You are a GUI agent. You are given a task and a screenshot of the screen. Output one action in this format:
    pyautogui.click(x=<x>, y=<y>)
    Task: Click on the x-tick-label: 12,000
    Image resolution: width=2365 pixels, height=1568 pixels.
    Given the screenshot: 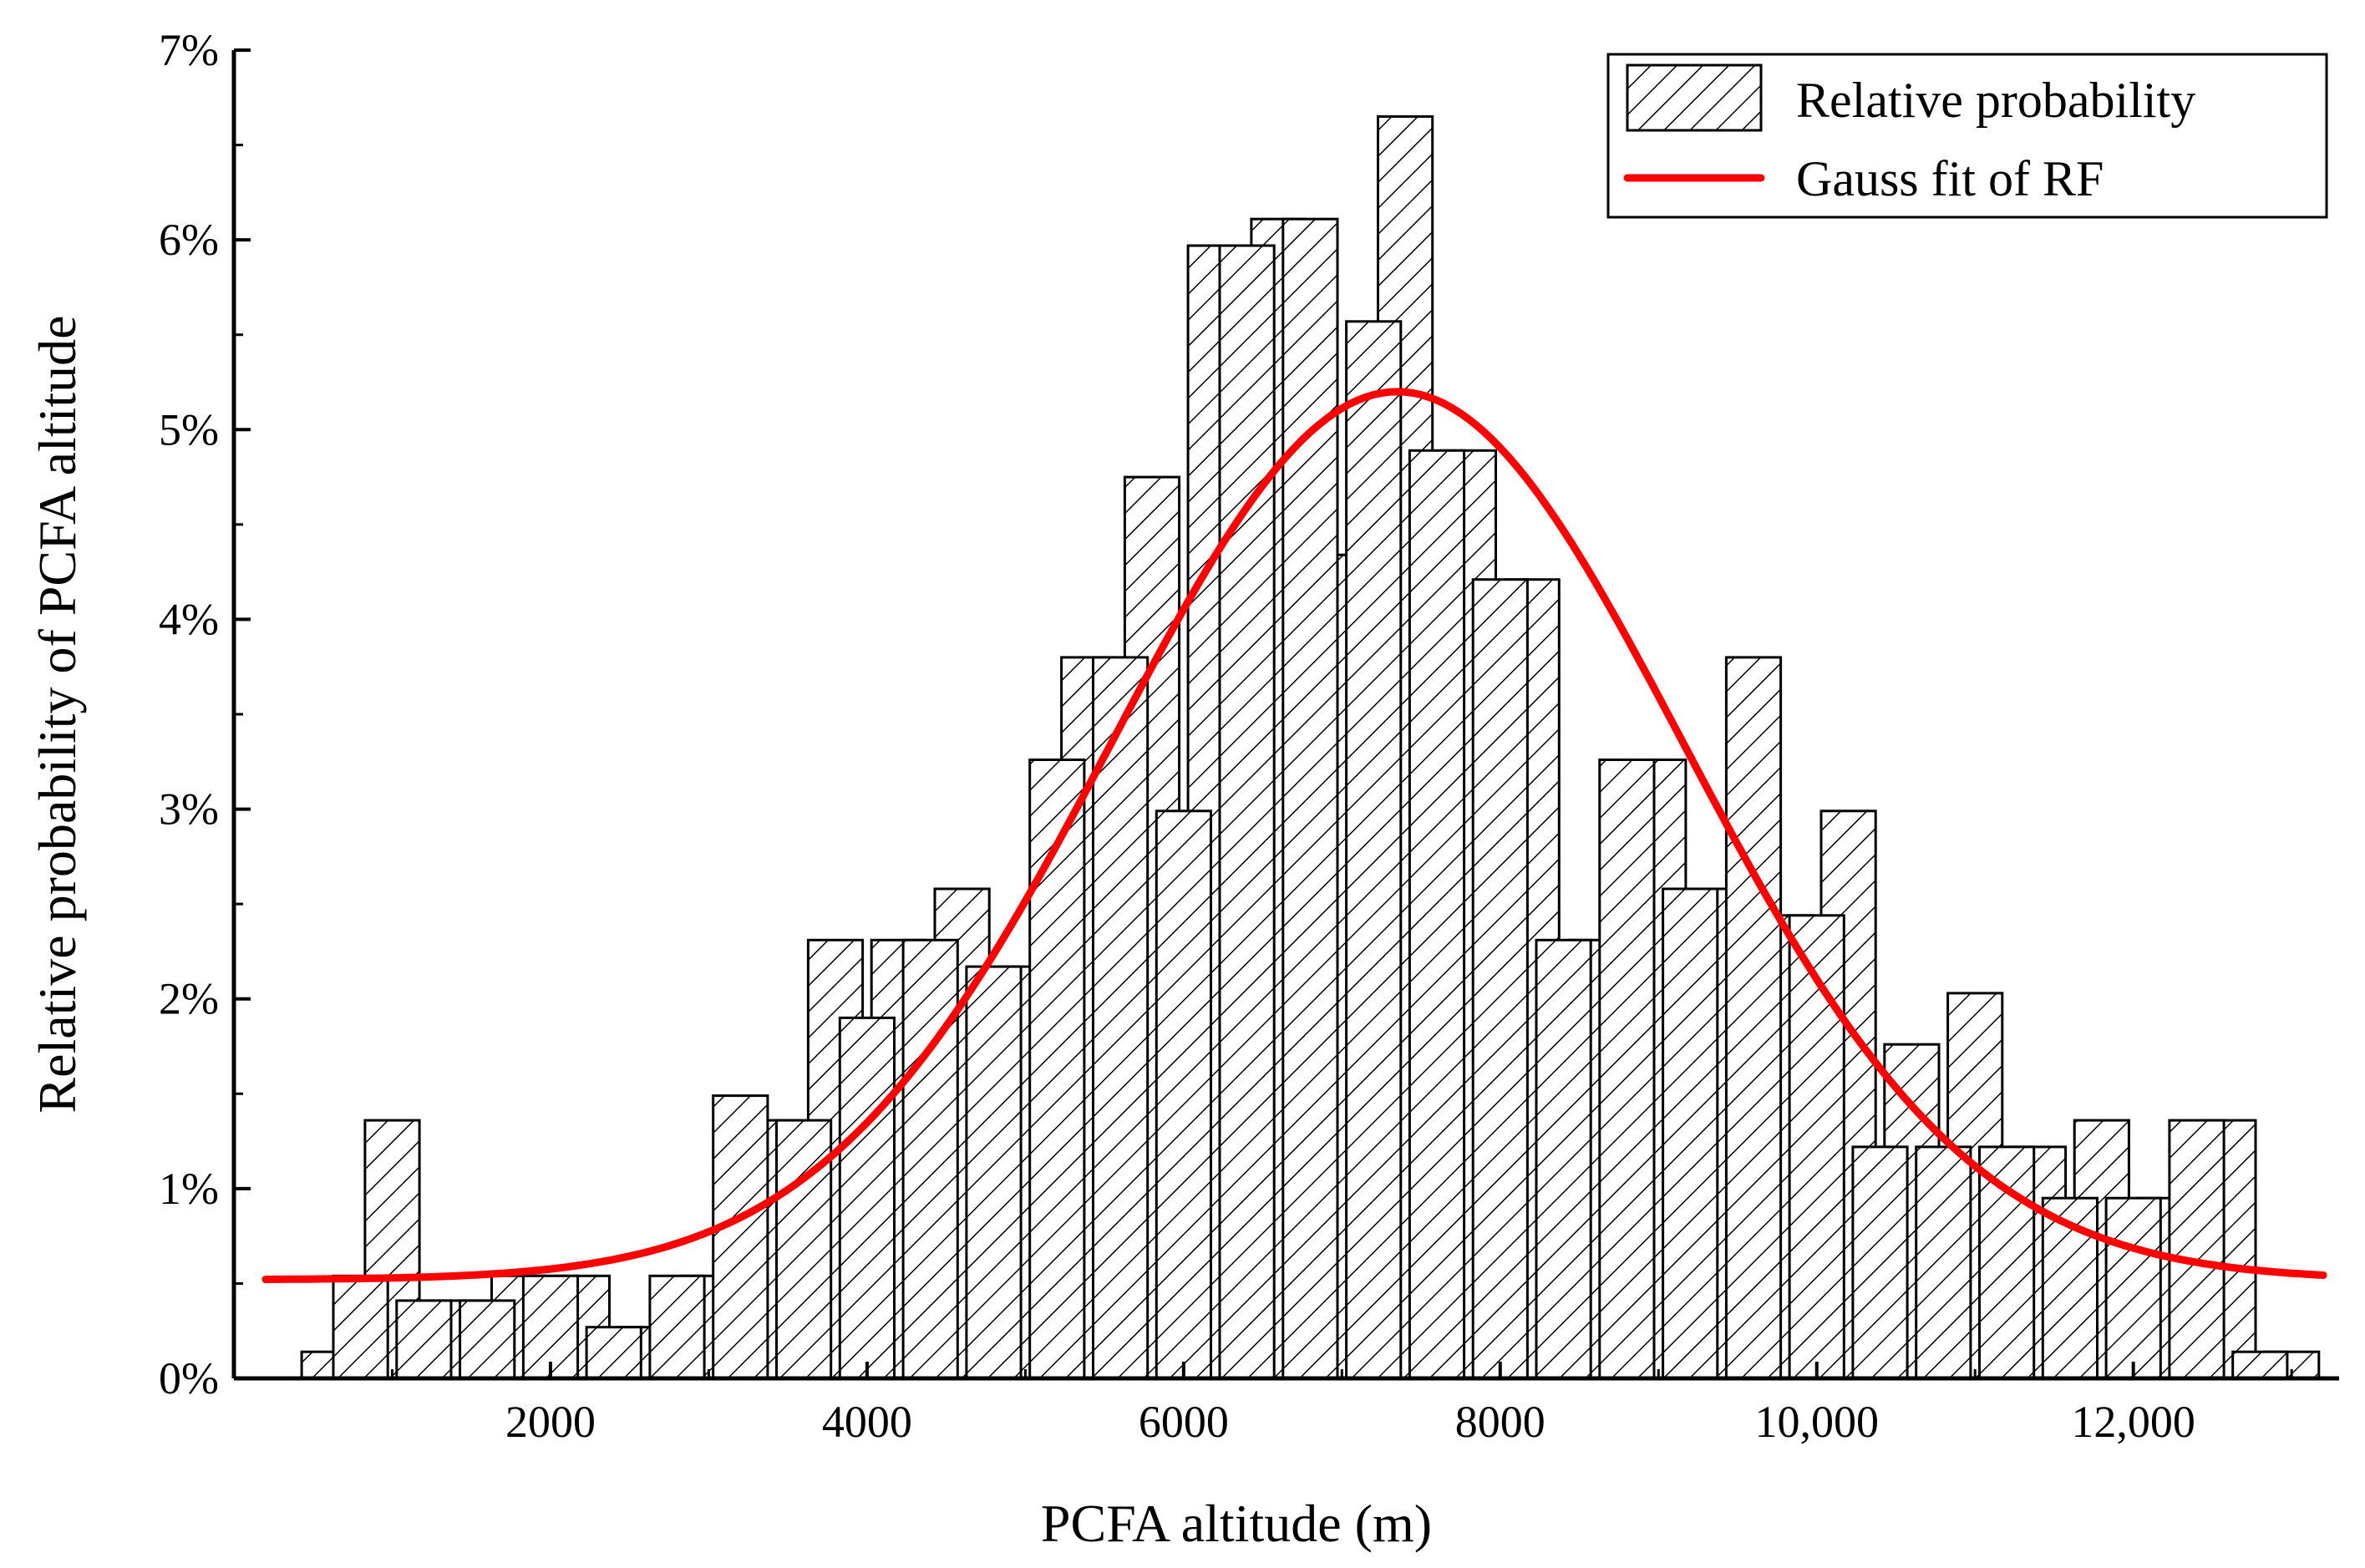 What is the action you would take?
    pyautogui.click(x=2133, y=1422)
    